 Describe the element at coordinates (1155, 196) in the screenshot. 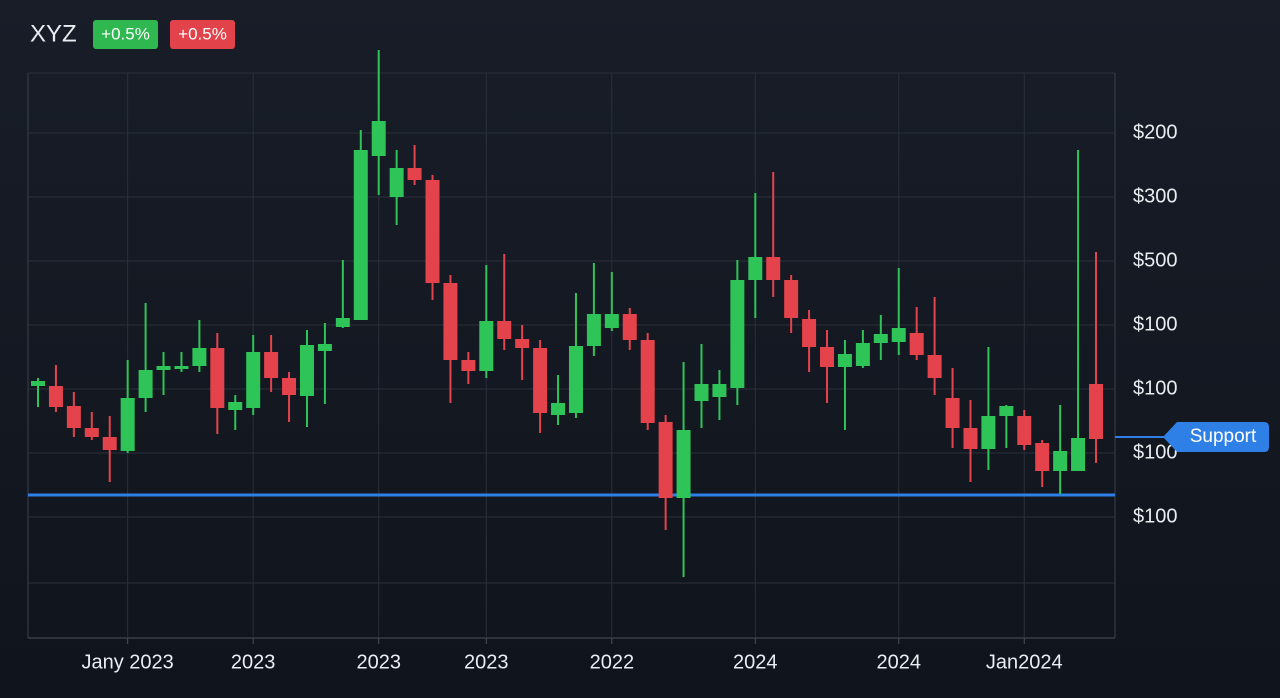

I see `y-tick-label: $300` at that location.